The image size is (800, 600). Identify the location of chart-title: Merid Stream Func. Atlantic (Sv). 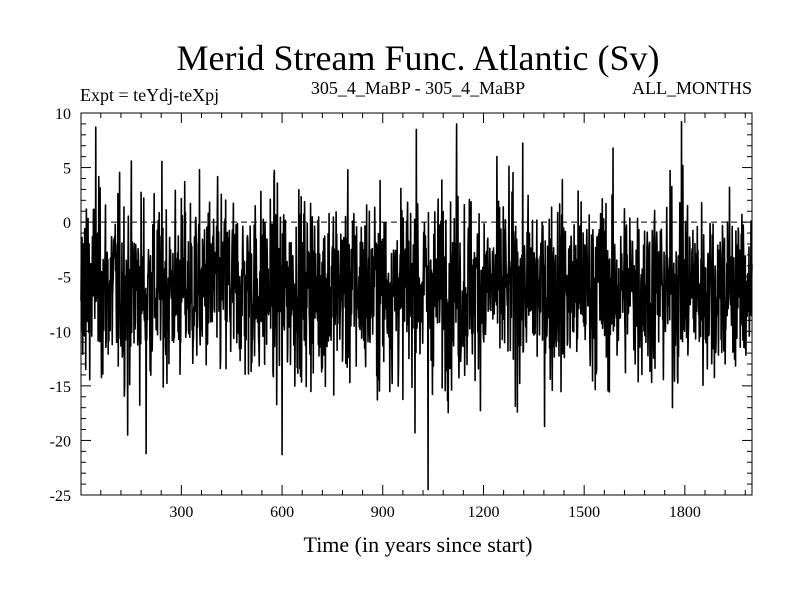
(418, 58).